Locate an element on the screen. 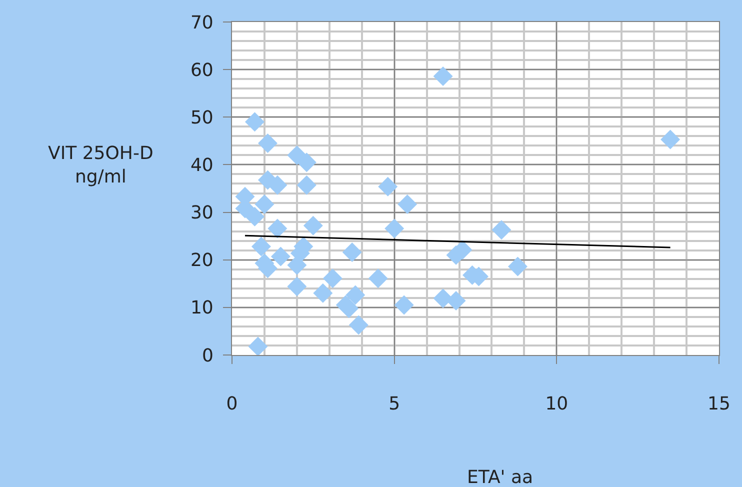  y-tick-label: 20 is located at coordinates (202, 261).